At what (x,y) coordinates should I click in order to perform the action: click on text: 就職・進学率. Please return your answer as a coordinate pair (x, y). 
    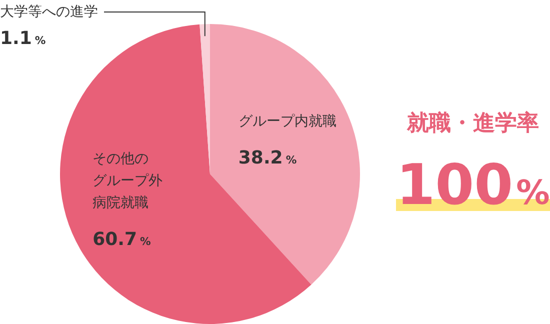
    Looking at the image, I should click on (472, 123).